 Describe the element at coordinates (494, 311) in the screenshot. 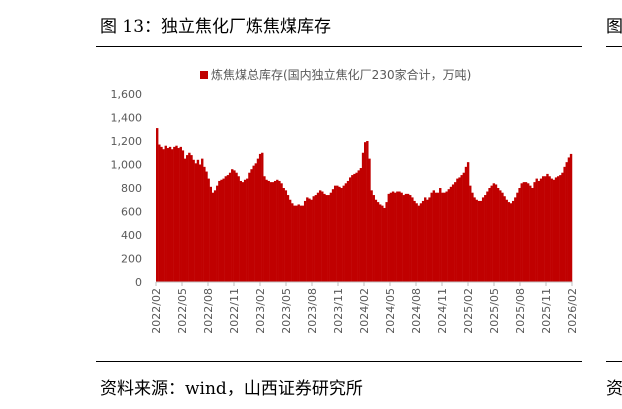

I see `x-tick-label: 2025/05` at that location.